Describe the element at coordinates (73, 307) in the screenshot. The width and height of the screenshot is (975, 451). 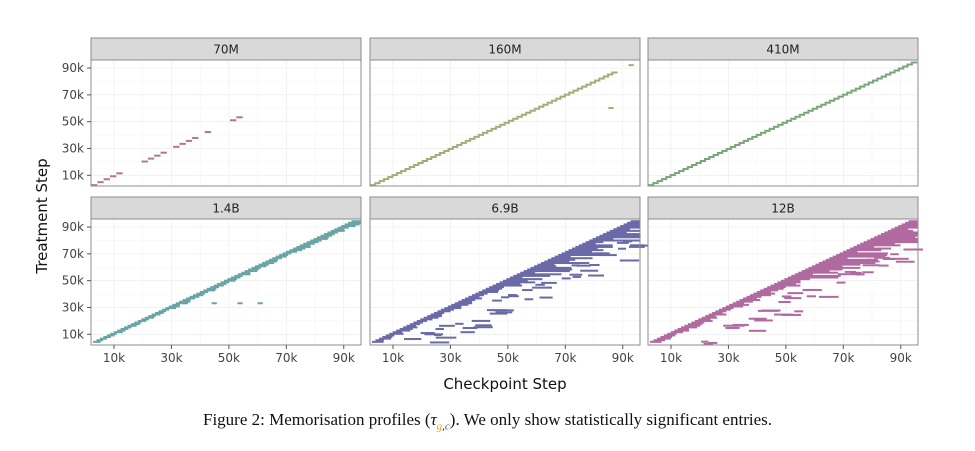
I see `y-tick-label: 30k` at that location.